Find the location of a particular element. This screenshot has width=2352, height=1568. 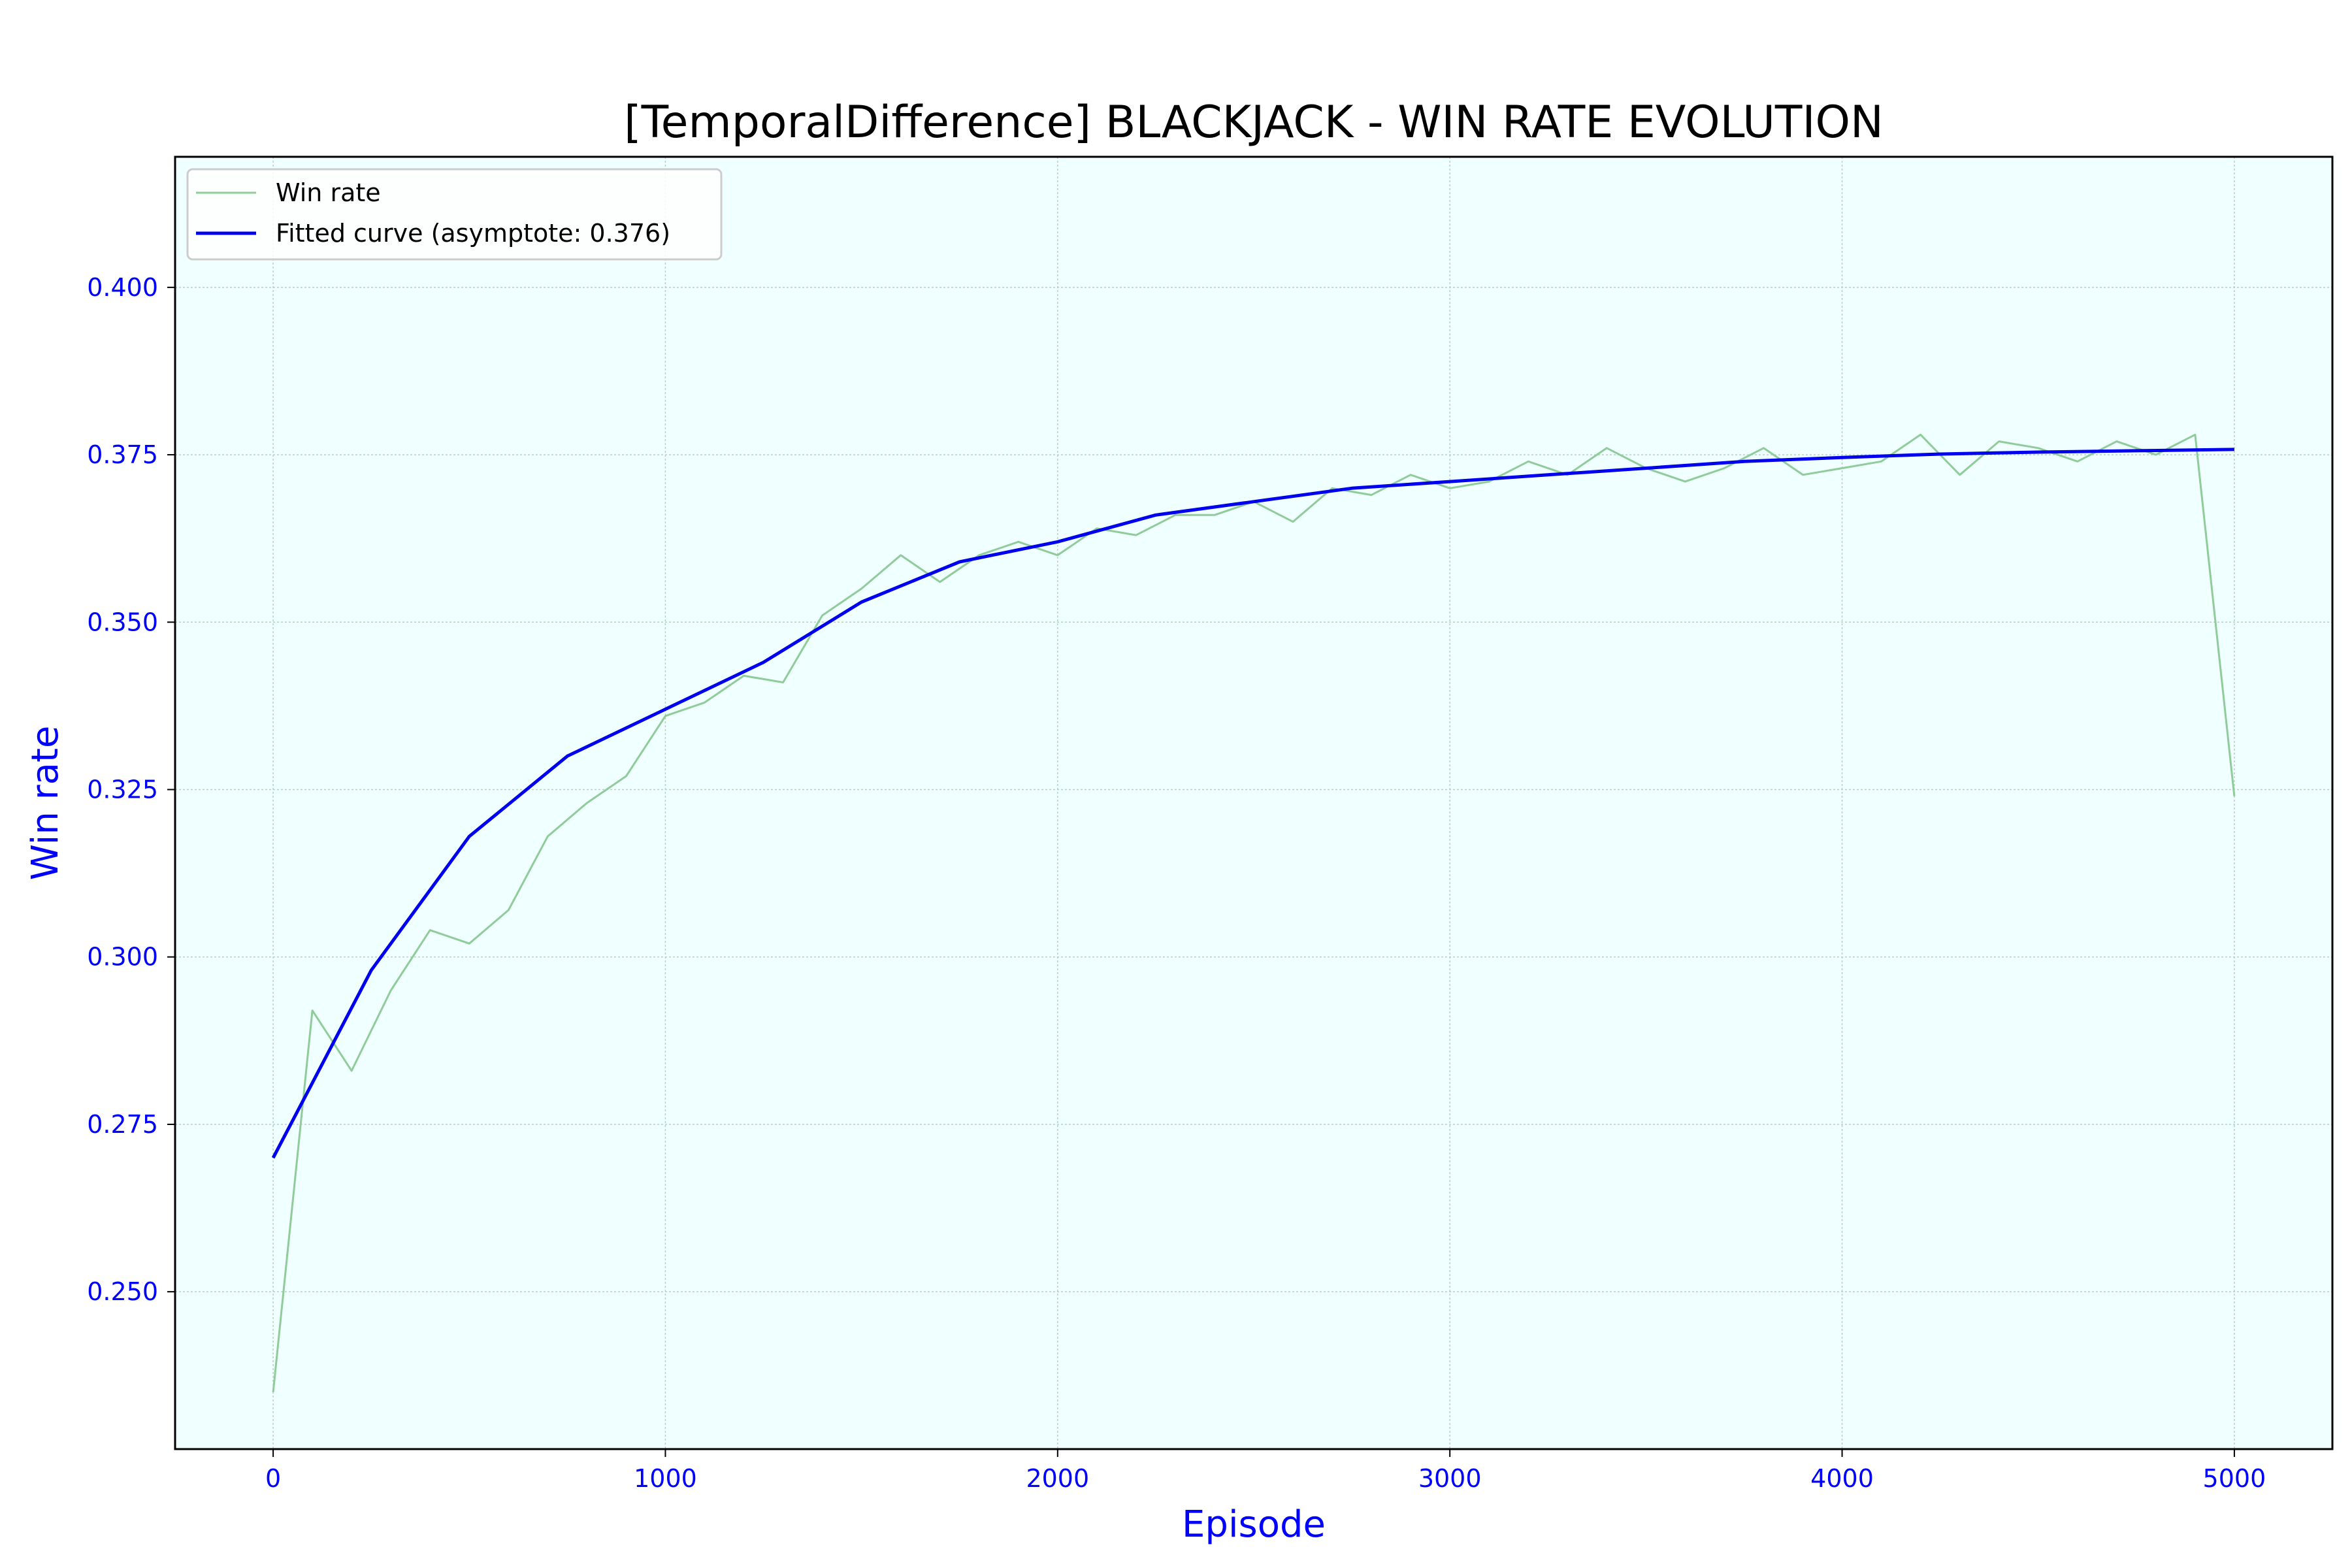

y-tick-label: 0.325 is located at coordinates (122, 790).